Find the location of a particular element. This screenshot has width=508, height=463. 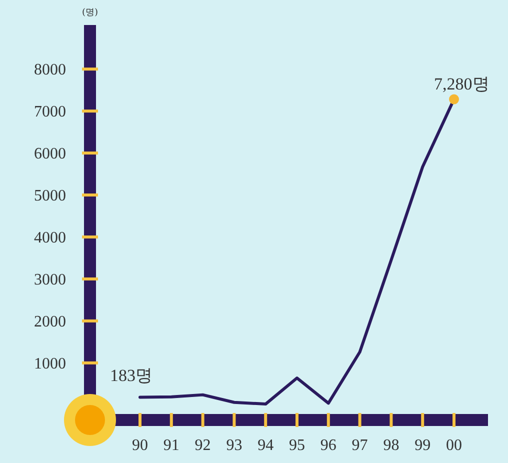

annotation: 7,280명 is located at coordinates (462, 84).